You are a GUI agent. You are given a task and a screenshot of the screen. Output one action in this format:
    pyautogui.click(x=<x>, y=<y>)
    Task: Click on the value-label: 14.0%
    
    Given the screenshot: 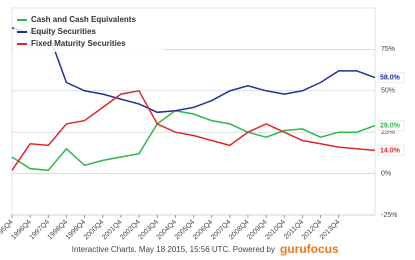 What is the action you would take?
    pyautogui.click(x=390, y=150)
    